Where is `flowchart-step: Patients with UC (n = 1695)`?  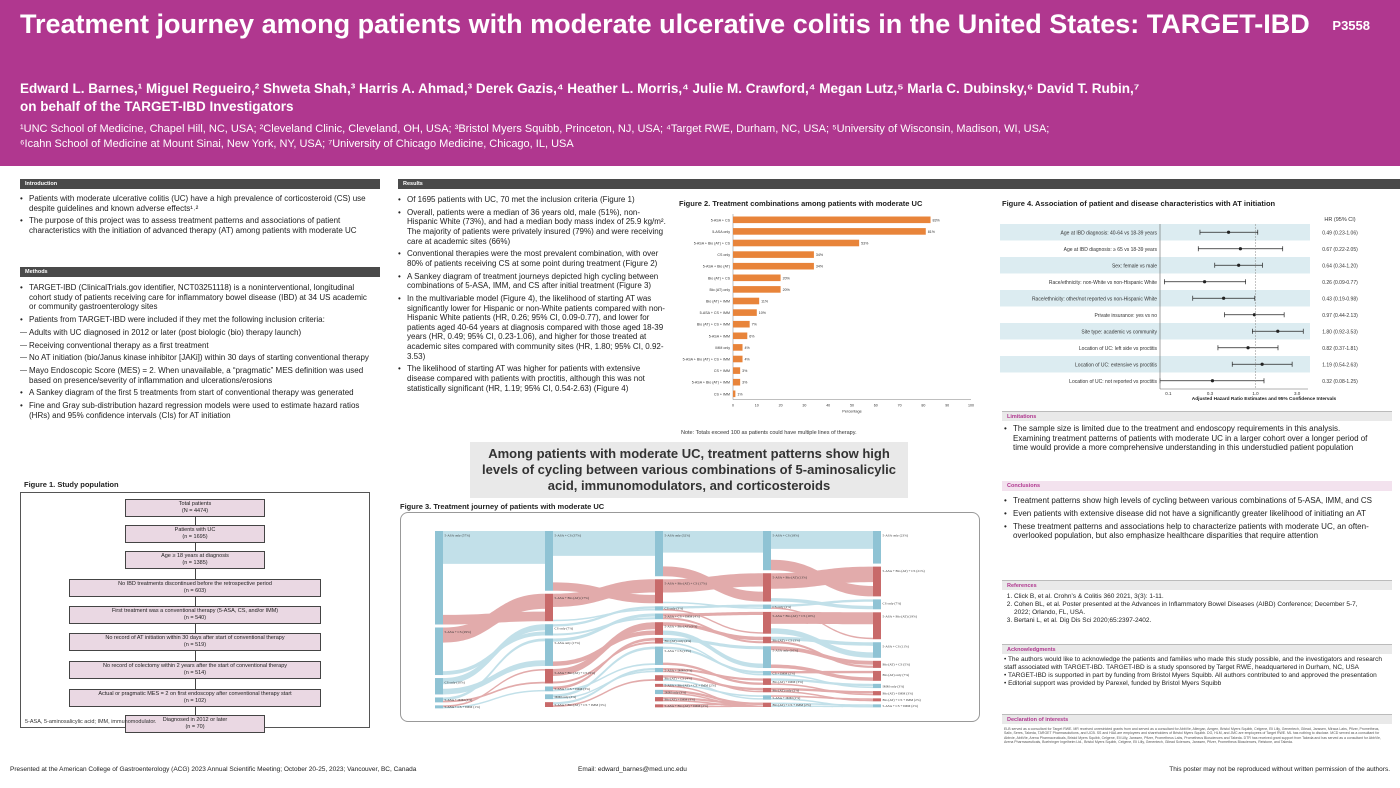
flowchart-step: Patients with UC (n = 1695) is located at coordinates (195, 534).